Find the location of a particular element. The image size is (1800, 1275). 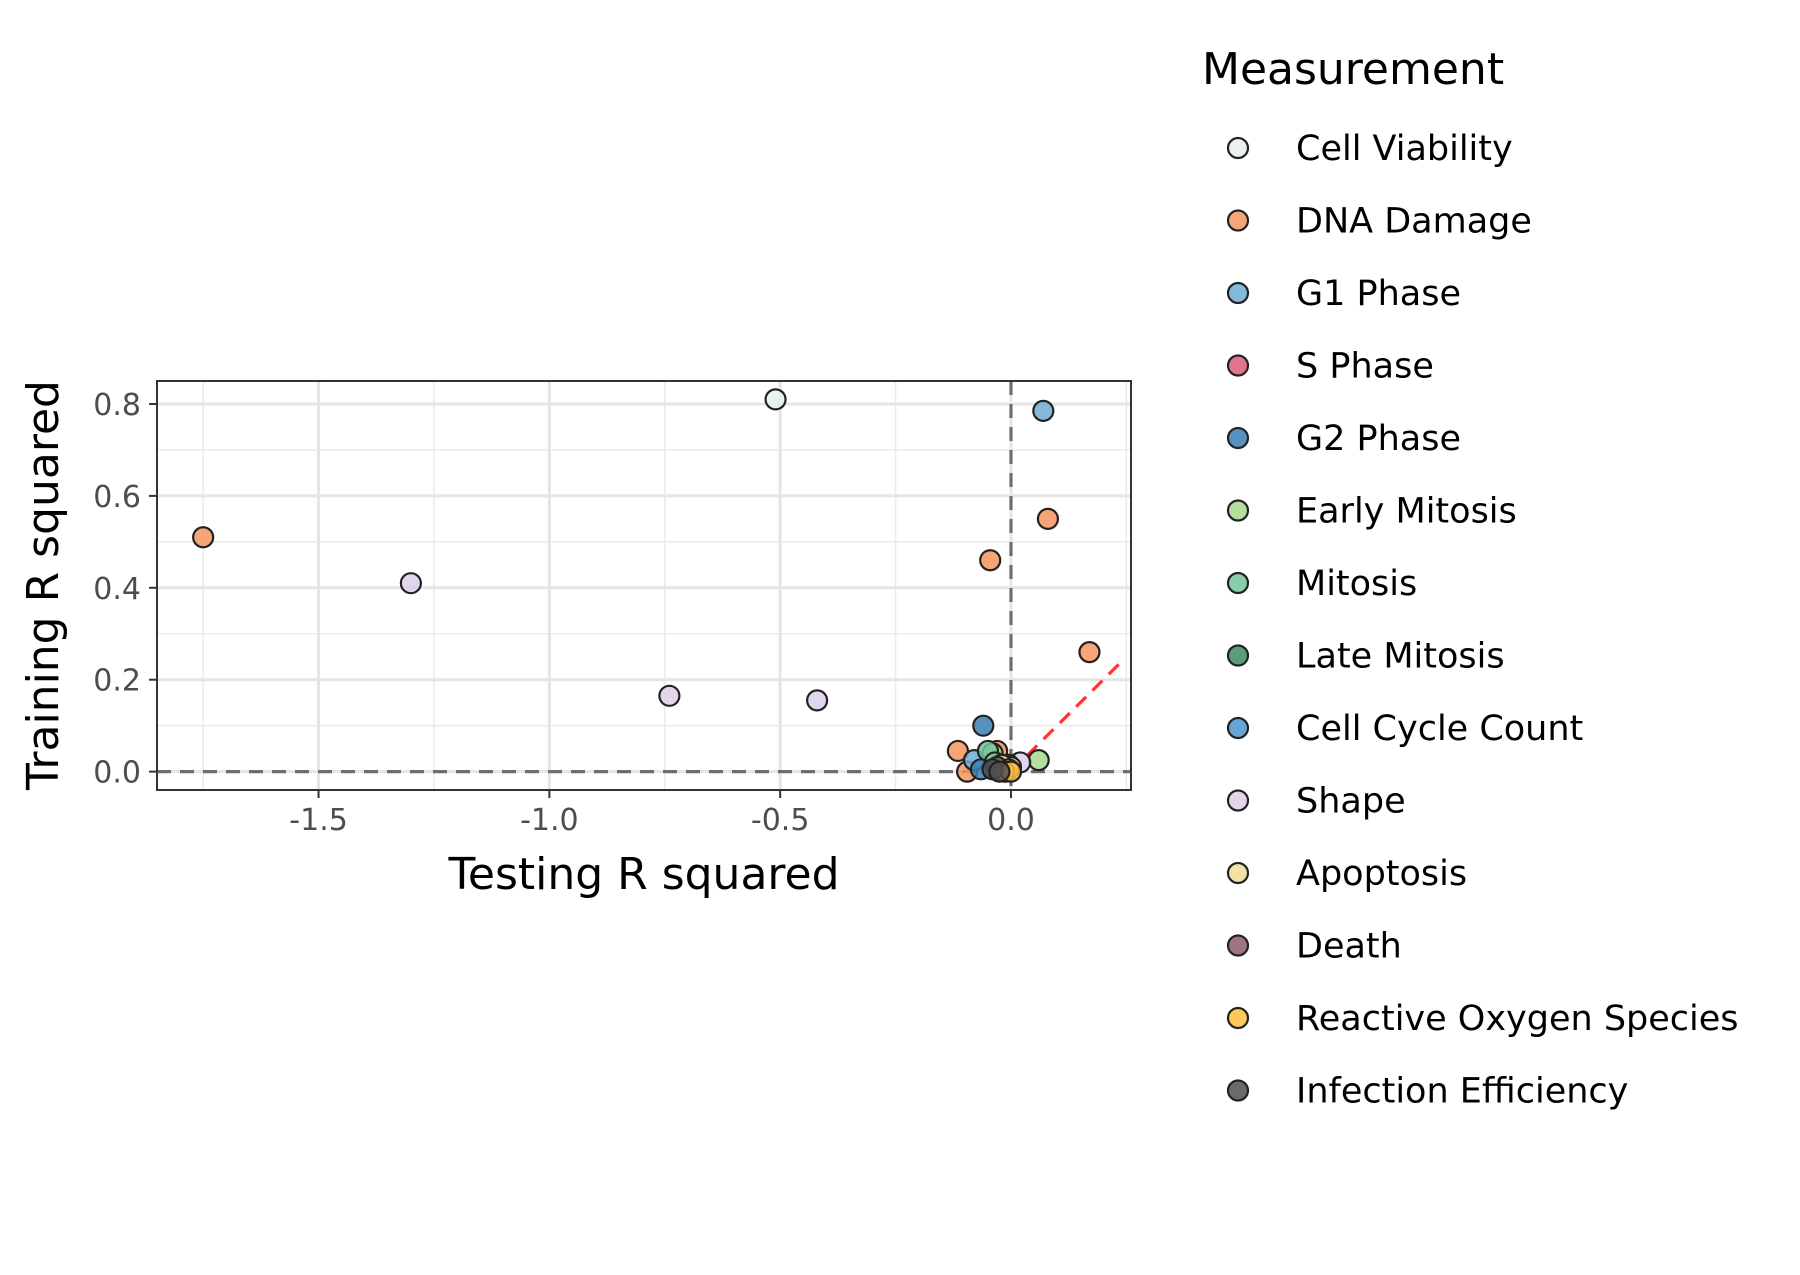

legend-label: Infection Efficiency is located at coordinates (1462, 1092).